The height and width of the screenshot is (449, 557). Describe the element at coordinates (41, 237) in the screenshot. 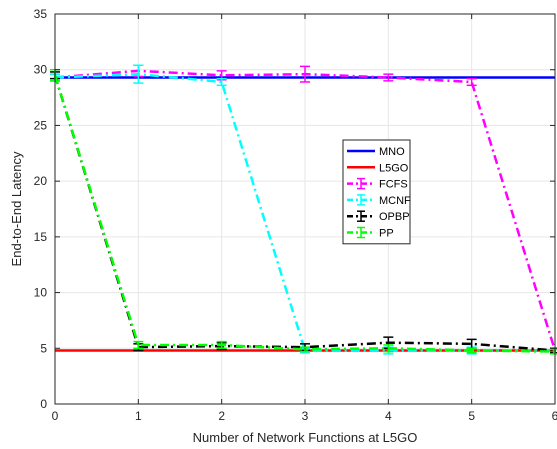

I see `y-tick-label: 15` at that location.